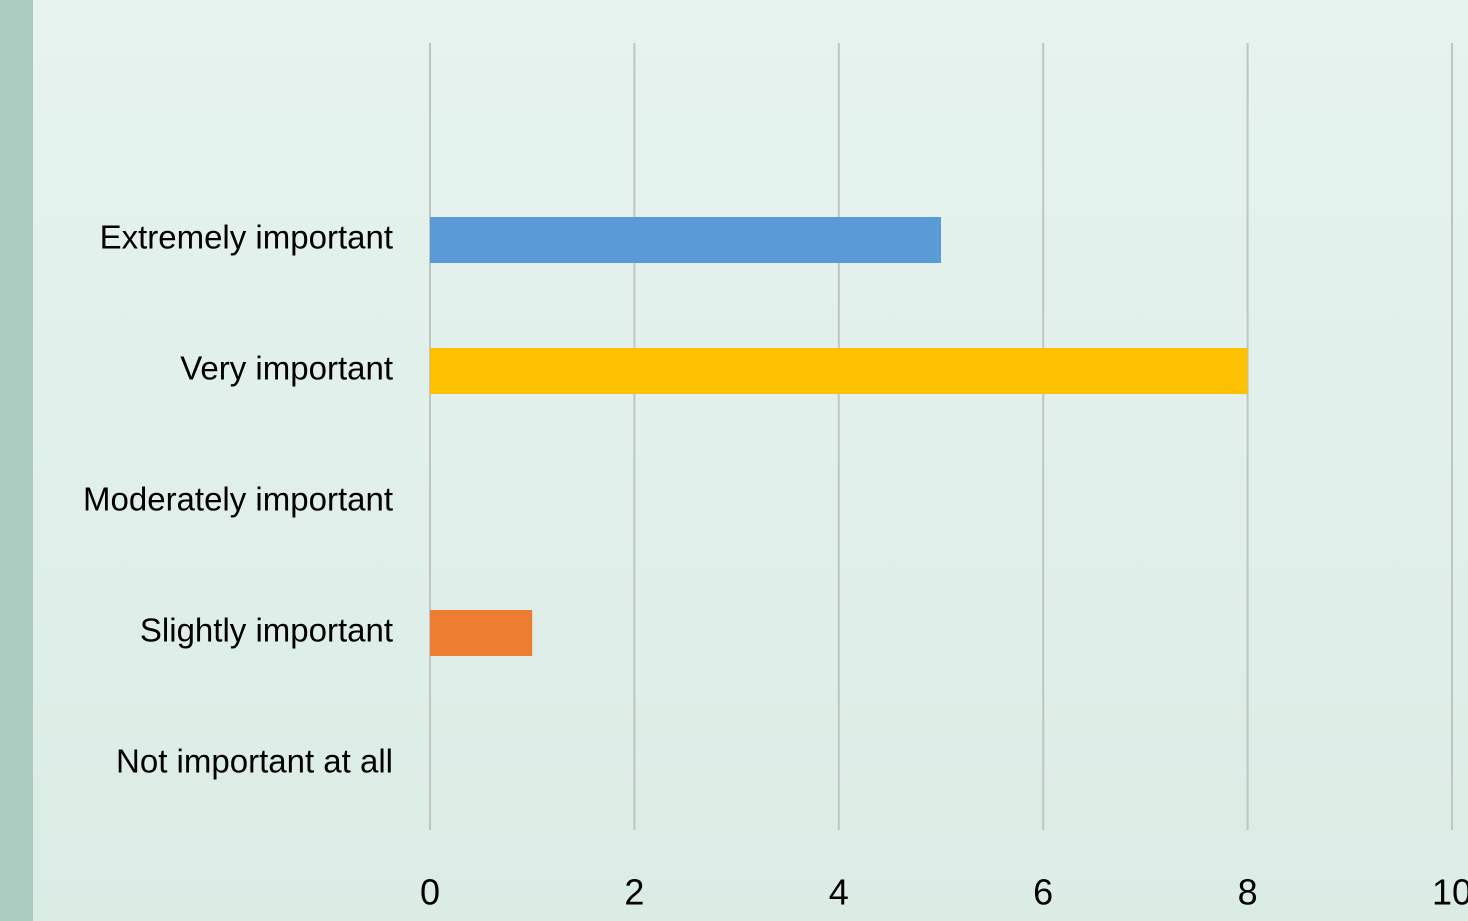  I want to click on x-tick-label: 8, so click(1248, 892).